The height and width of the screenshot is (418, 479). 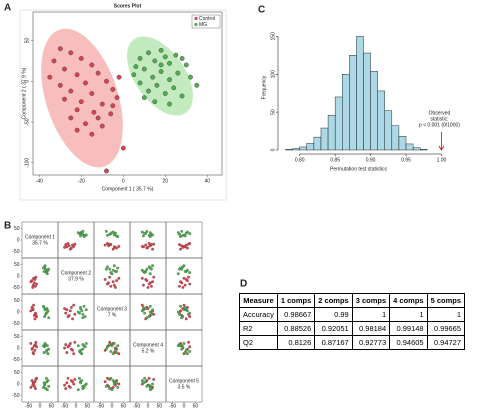 I want to click on diagonal-percent: 37.9 %, so click(x=76, y=279).